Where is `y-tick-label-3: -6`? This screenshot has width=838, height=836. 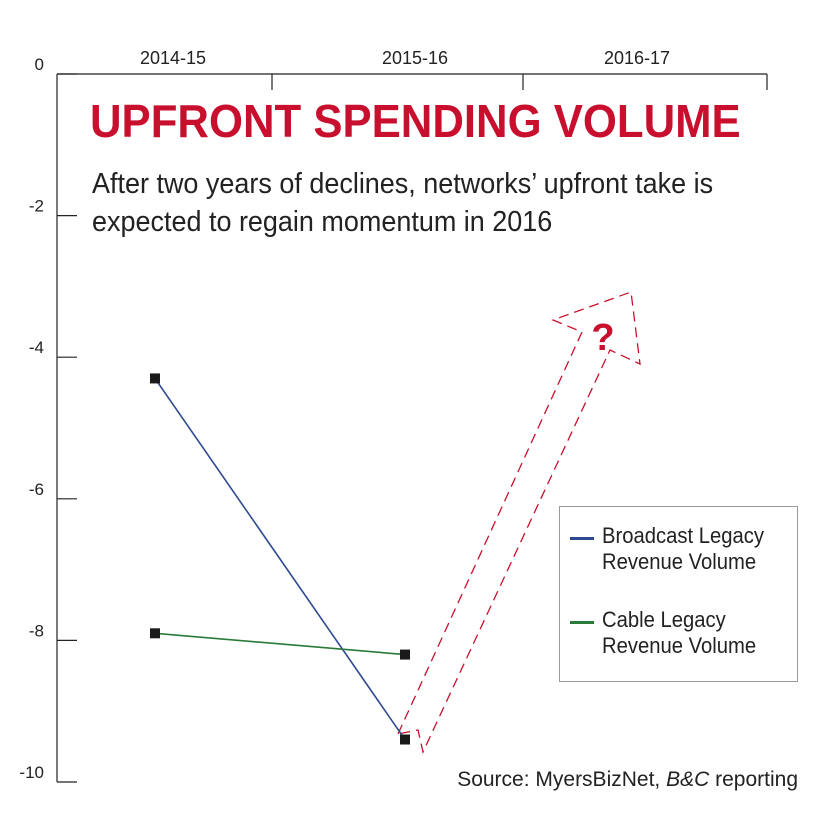 y-tick-label-3: -6 is located at coordinates (36, 489).